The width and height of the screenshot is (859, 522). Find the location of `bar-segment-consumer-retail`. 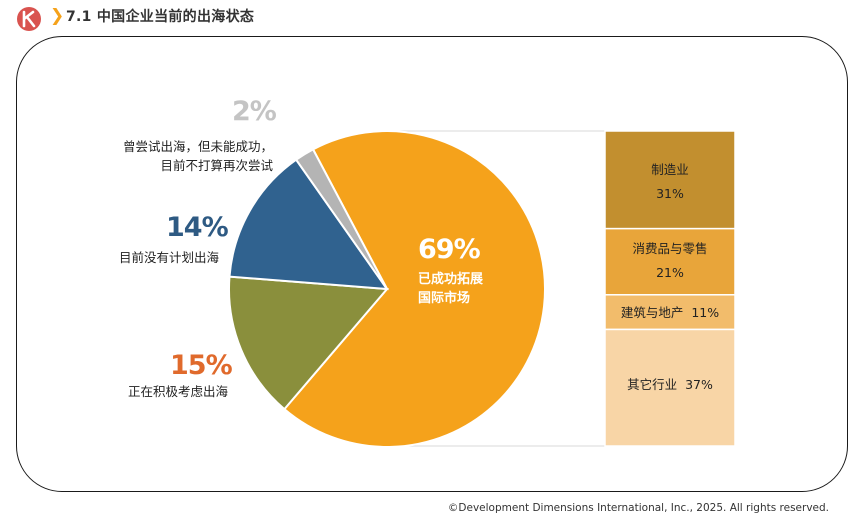

bar-segment-consumer-retail is located at coordinates (670, 261).